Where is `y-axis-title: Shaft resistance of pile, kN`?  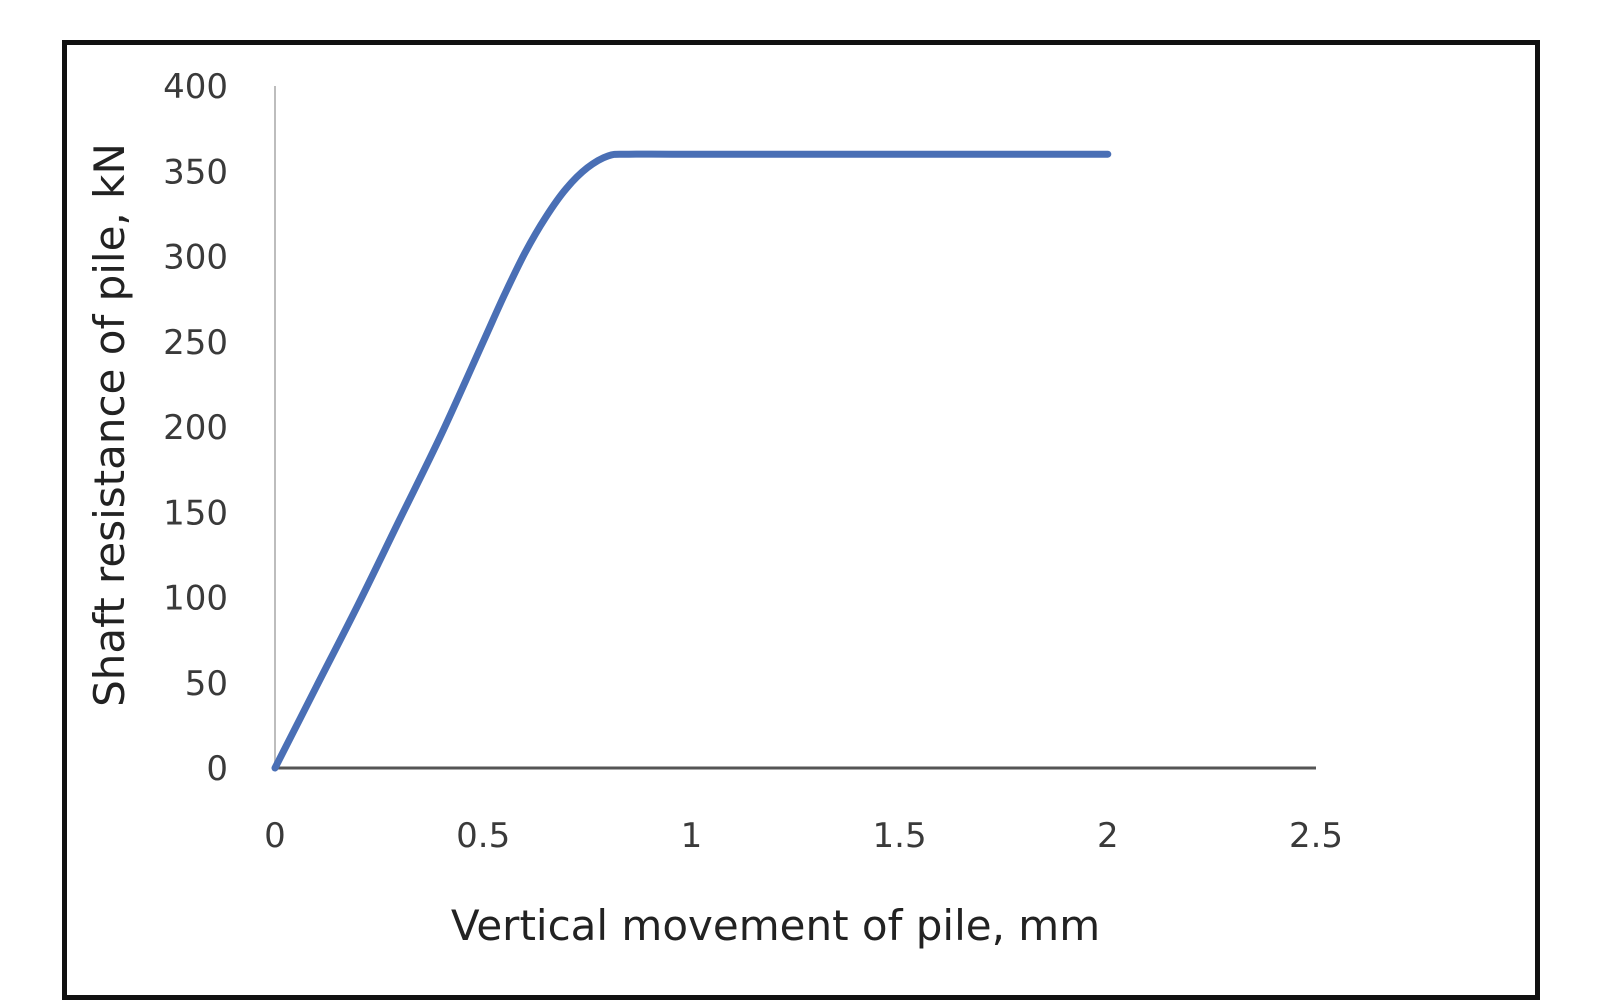
y-axis-title: Shaft resistance of pile, kN is located at coordinates (109, 425).